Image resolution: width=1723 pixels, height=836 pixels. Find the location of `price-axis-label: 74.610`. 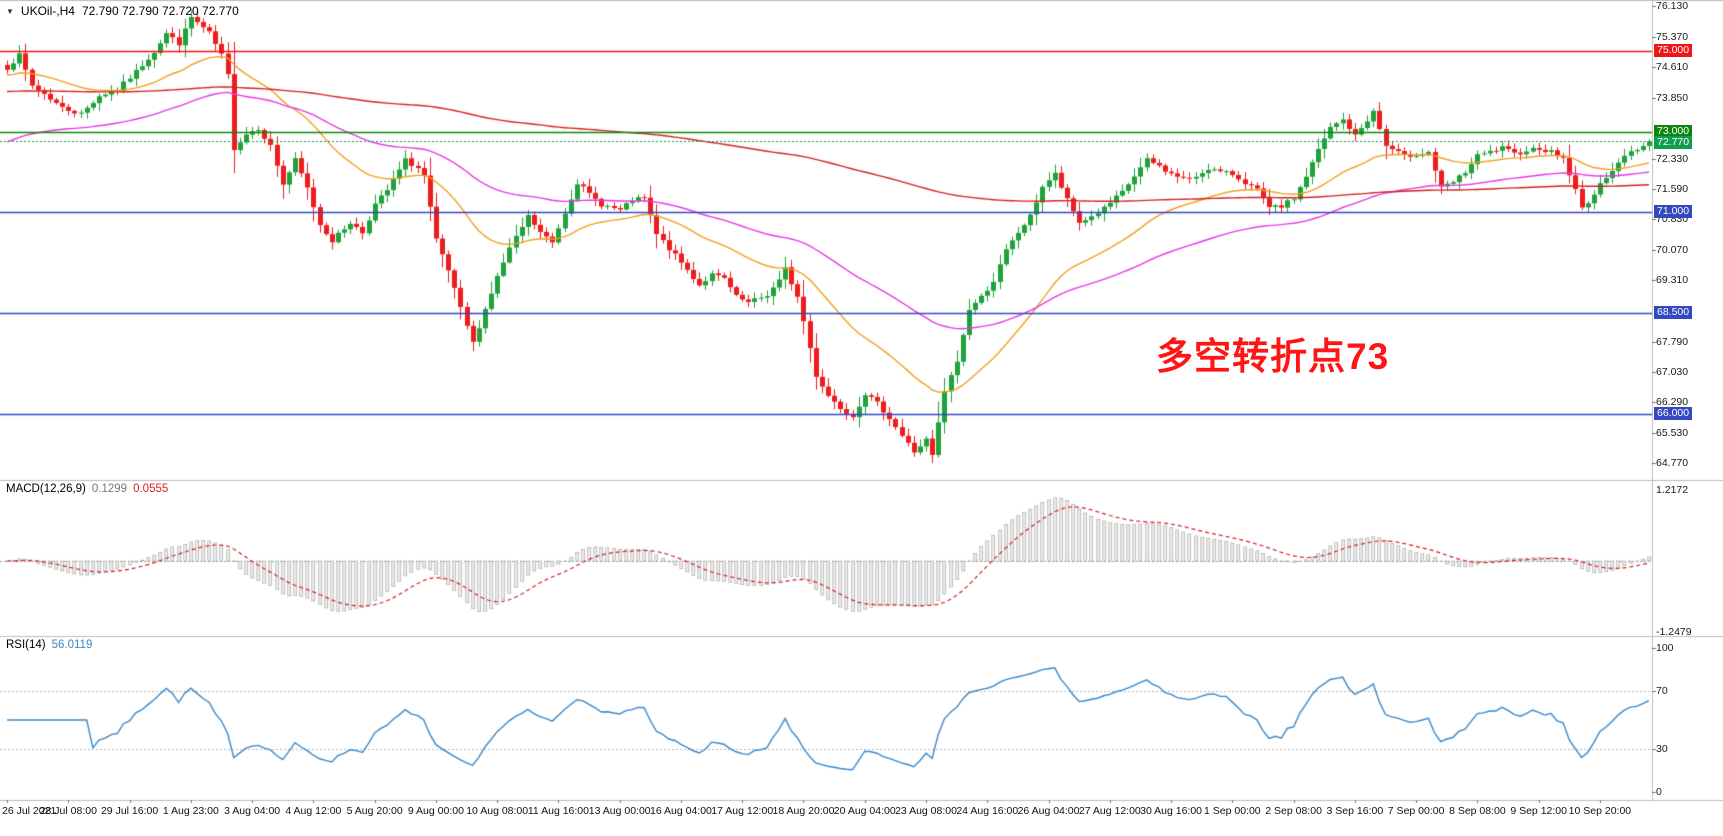

price-axis-label: 74.610 is located at coordinates (1672, 67).